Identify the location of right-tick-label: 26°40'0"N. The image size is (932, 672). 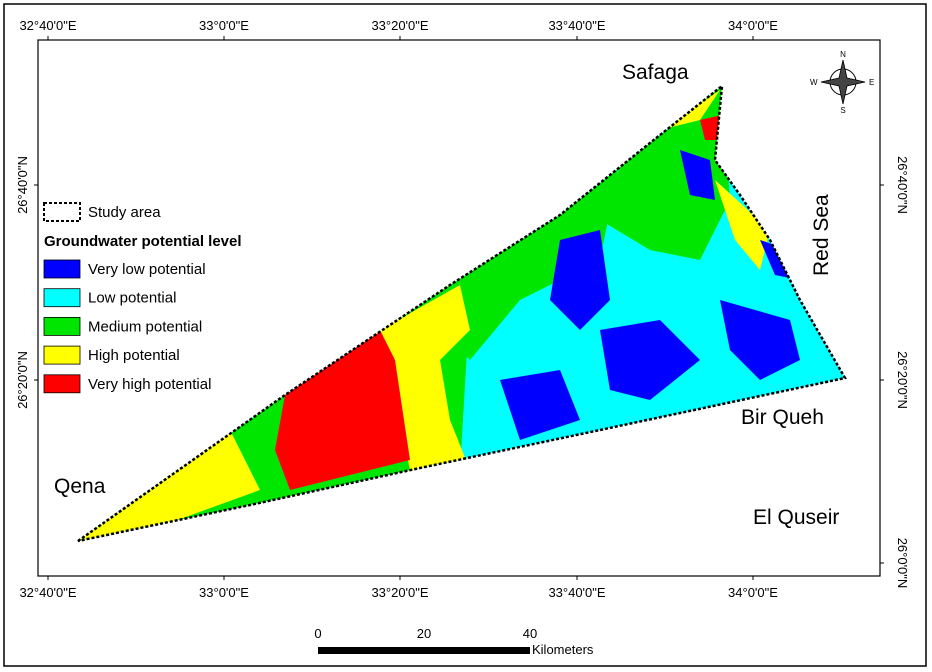
(902, 185).